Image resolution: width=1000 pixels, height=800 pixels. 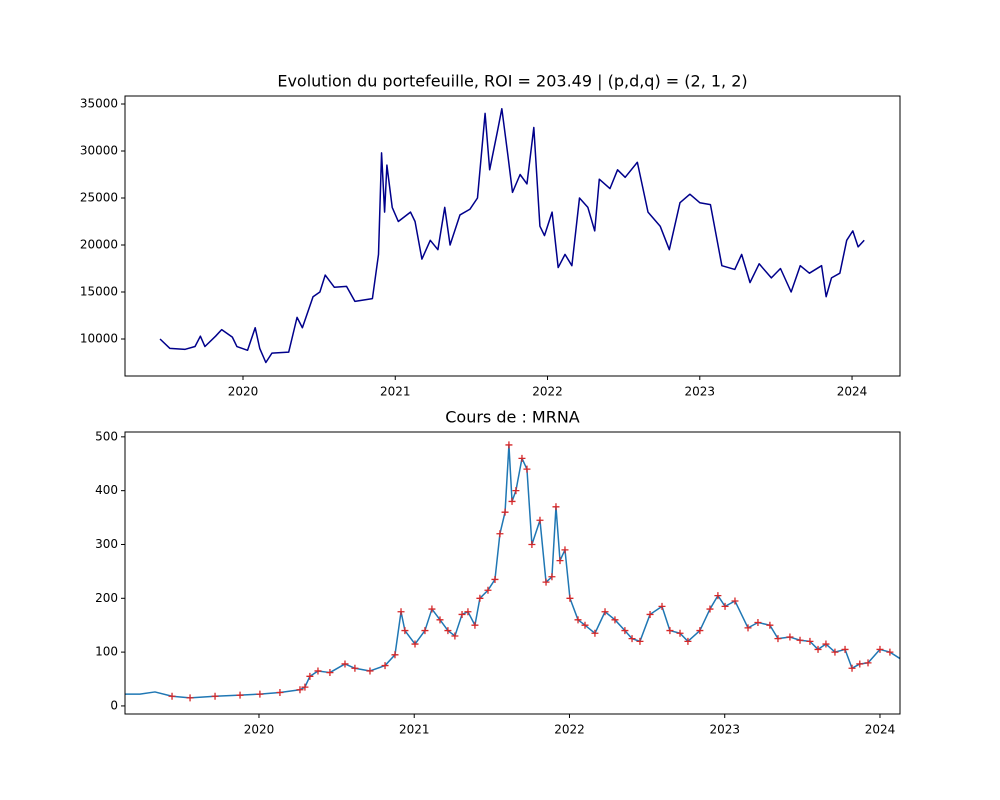 I want to click on y-tick-label: 300, so click(x=106, y=544).